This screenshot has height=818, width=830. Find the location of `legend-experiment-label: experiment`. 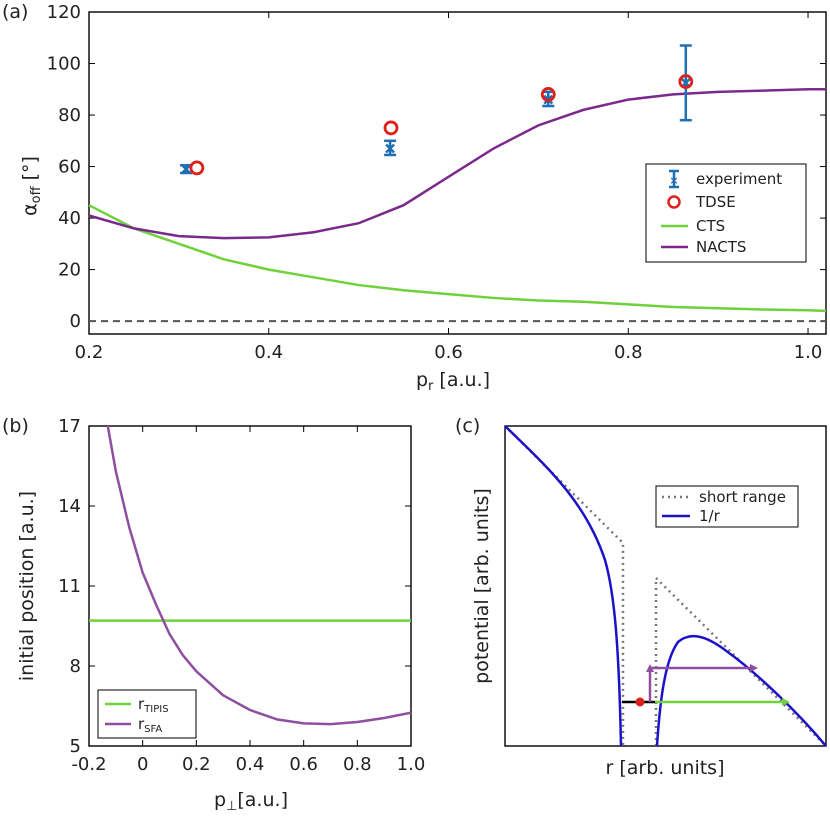

legend-experiment-label: experiment is located at coordinates (739, 179).